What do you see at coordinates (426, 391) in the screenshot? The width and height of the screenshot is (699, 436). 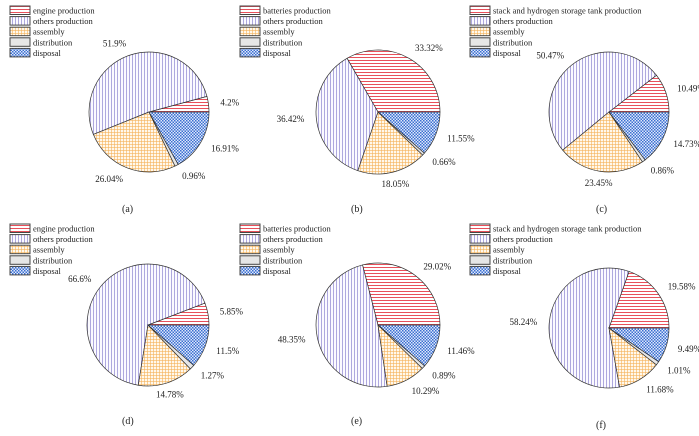 I see `data-label-assembly: 10.29%` at bounding box center [426, 391].